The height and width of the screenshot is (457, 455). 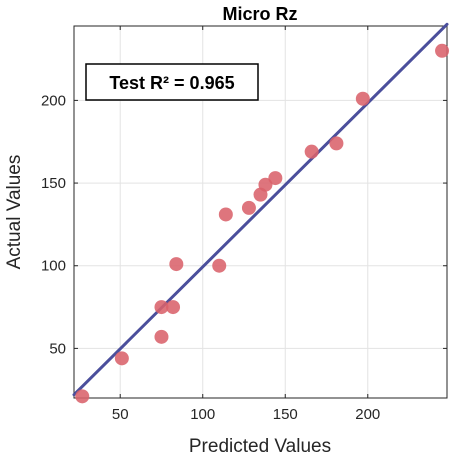 What do you see at coordinates (202, 414) in the screenshot?
I see `x-tick-label: 100` at bounding box center [202, 414].